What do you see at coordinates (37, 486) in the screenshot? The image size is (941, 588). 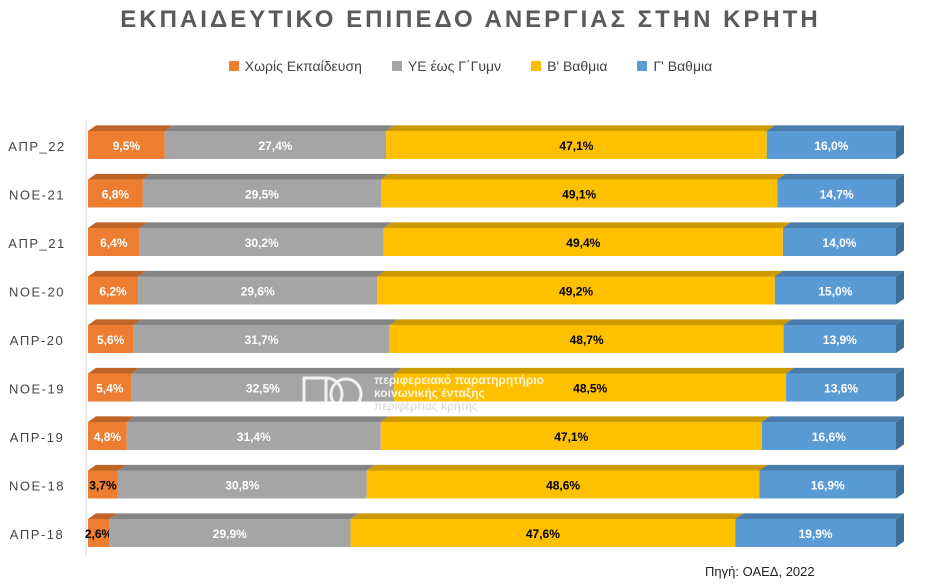 I see `category-label: ΝΟΕ-18` at bounding box center [37, 486].